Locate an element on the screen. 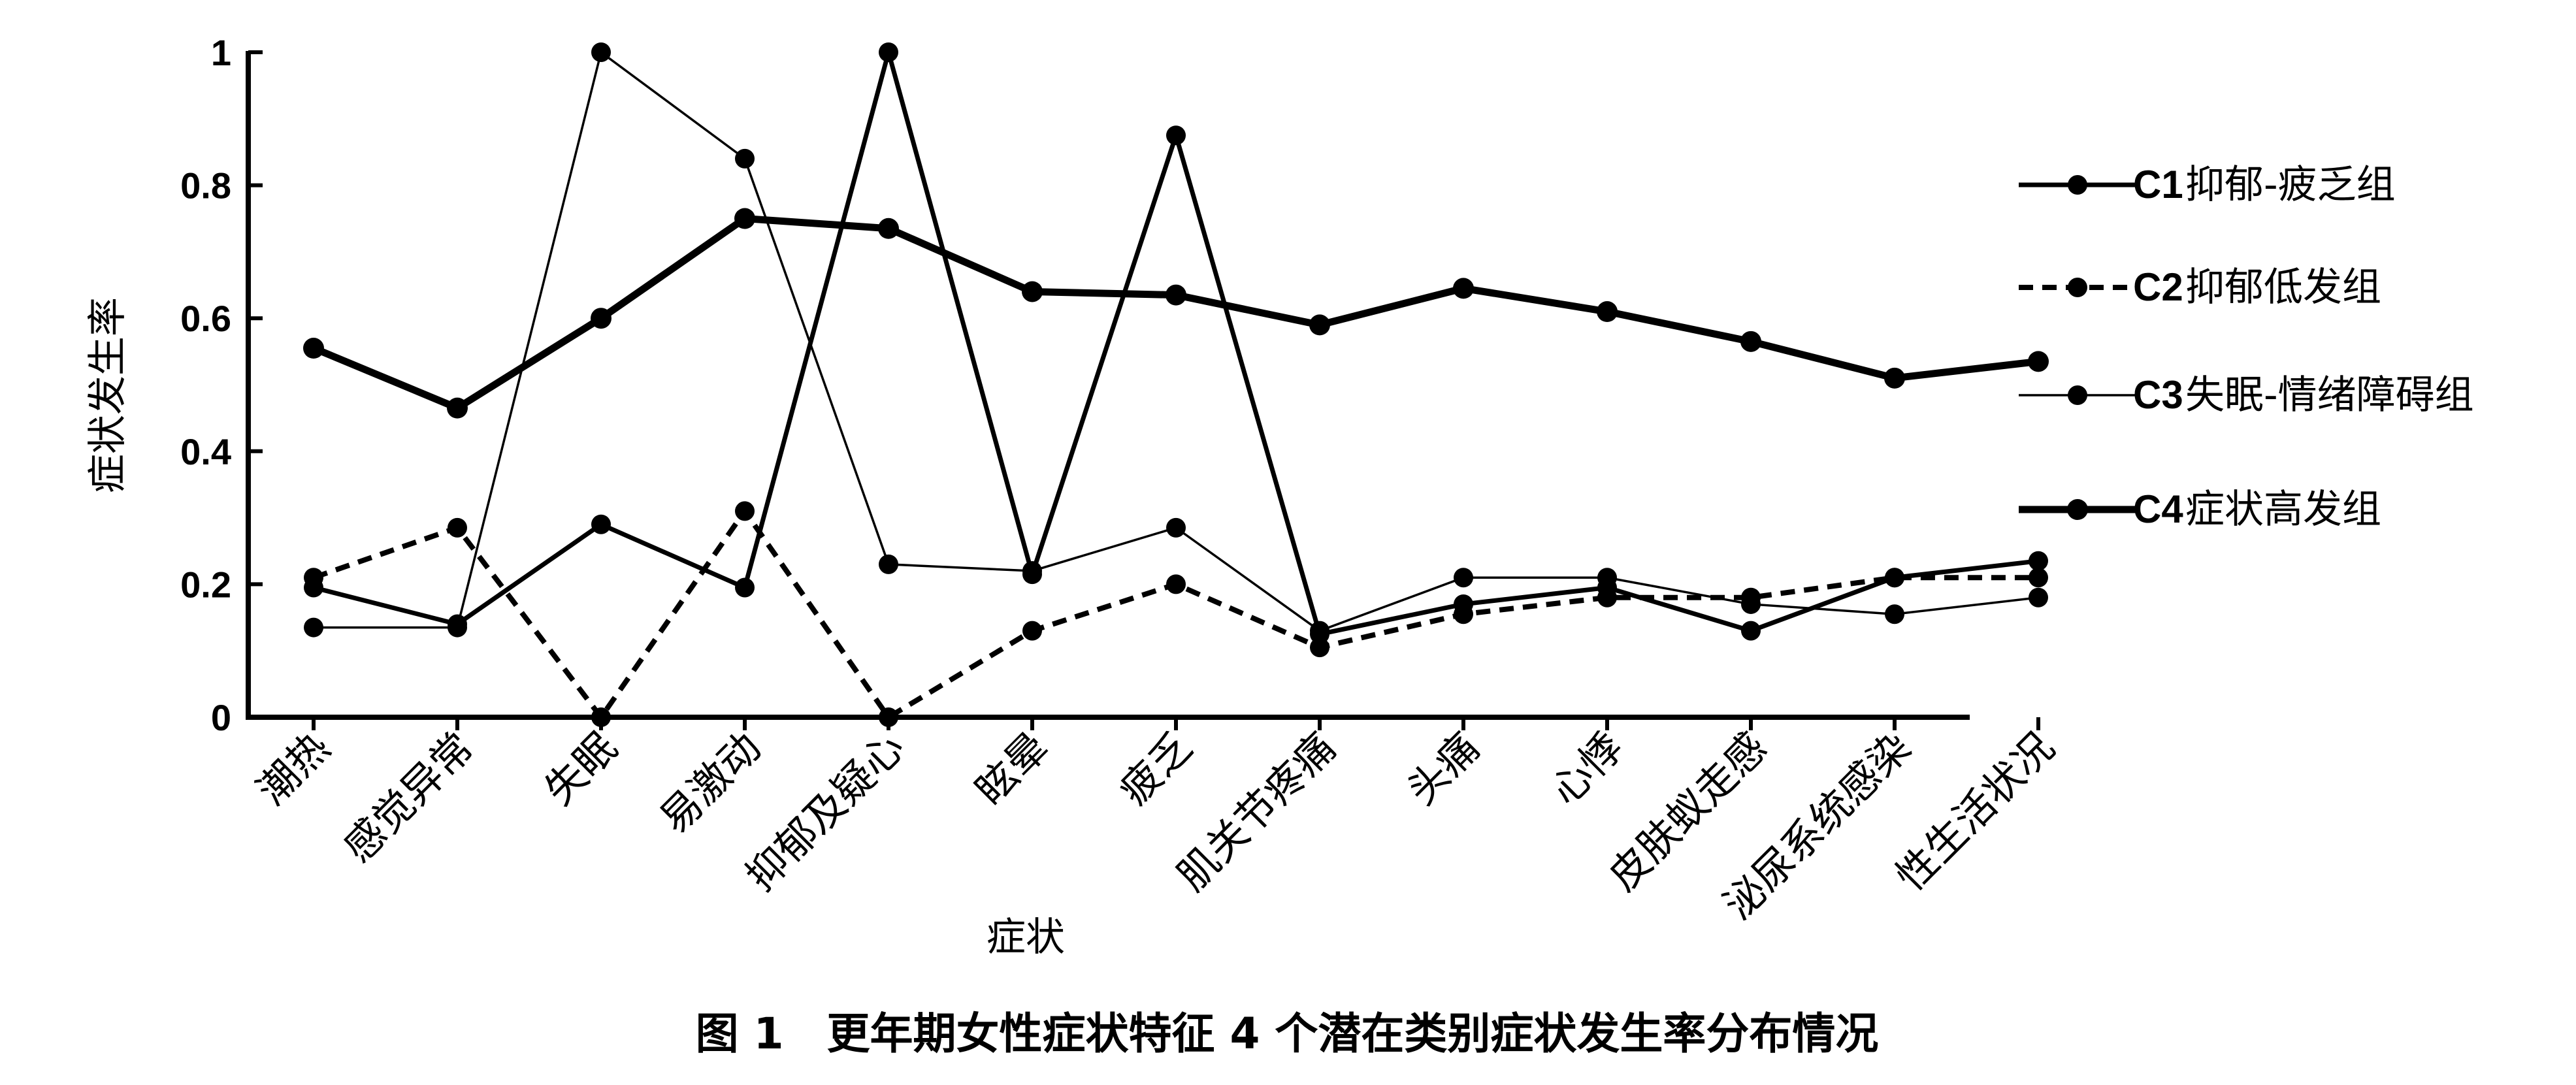  series-c2 is located at coordinates (1176, 614).